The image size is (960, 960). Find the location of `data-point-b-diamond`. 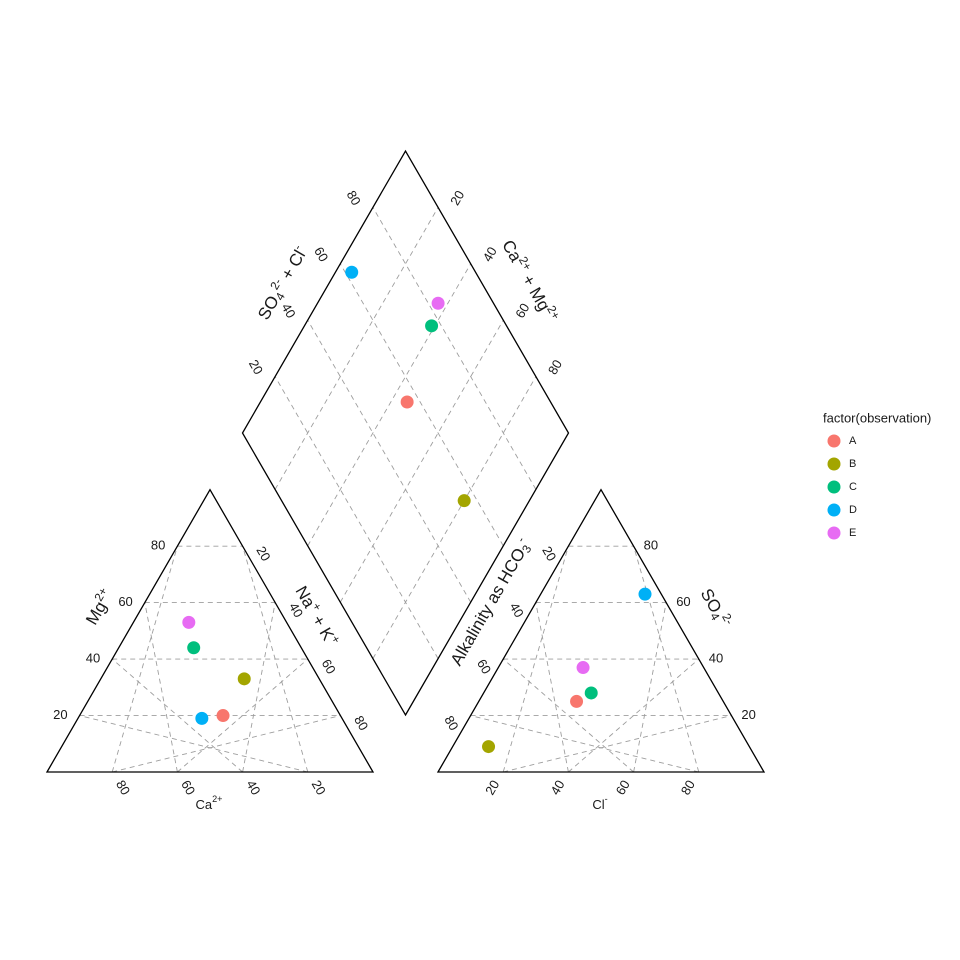

data-point-b-diamond is located at coordinates (464, 501).